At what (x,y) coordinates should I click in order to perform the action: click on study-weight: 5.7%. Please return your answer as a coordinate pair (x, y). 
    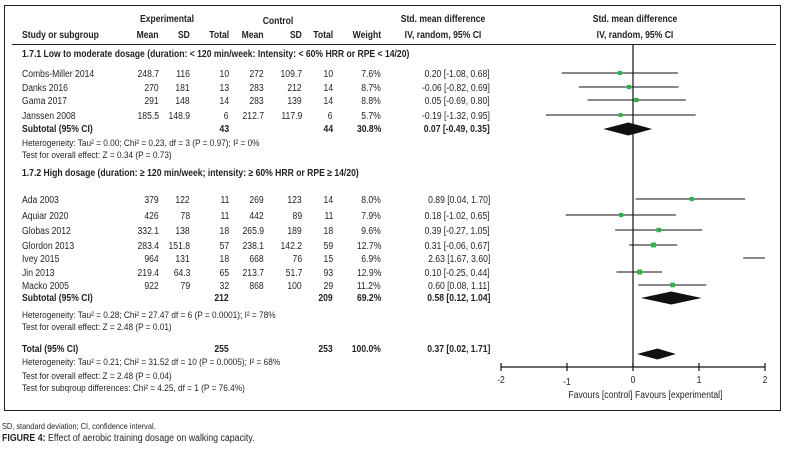
    Looking at the image, I should click on (371, 116).